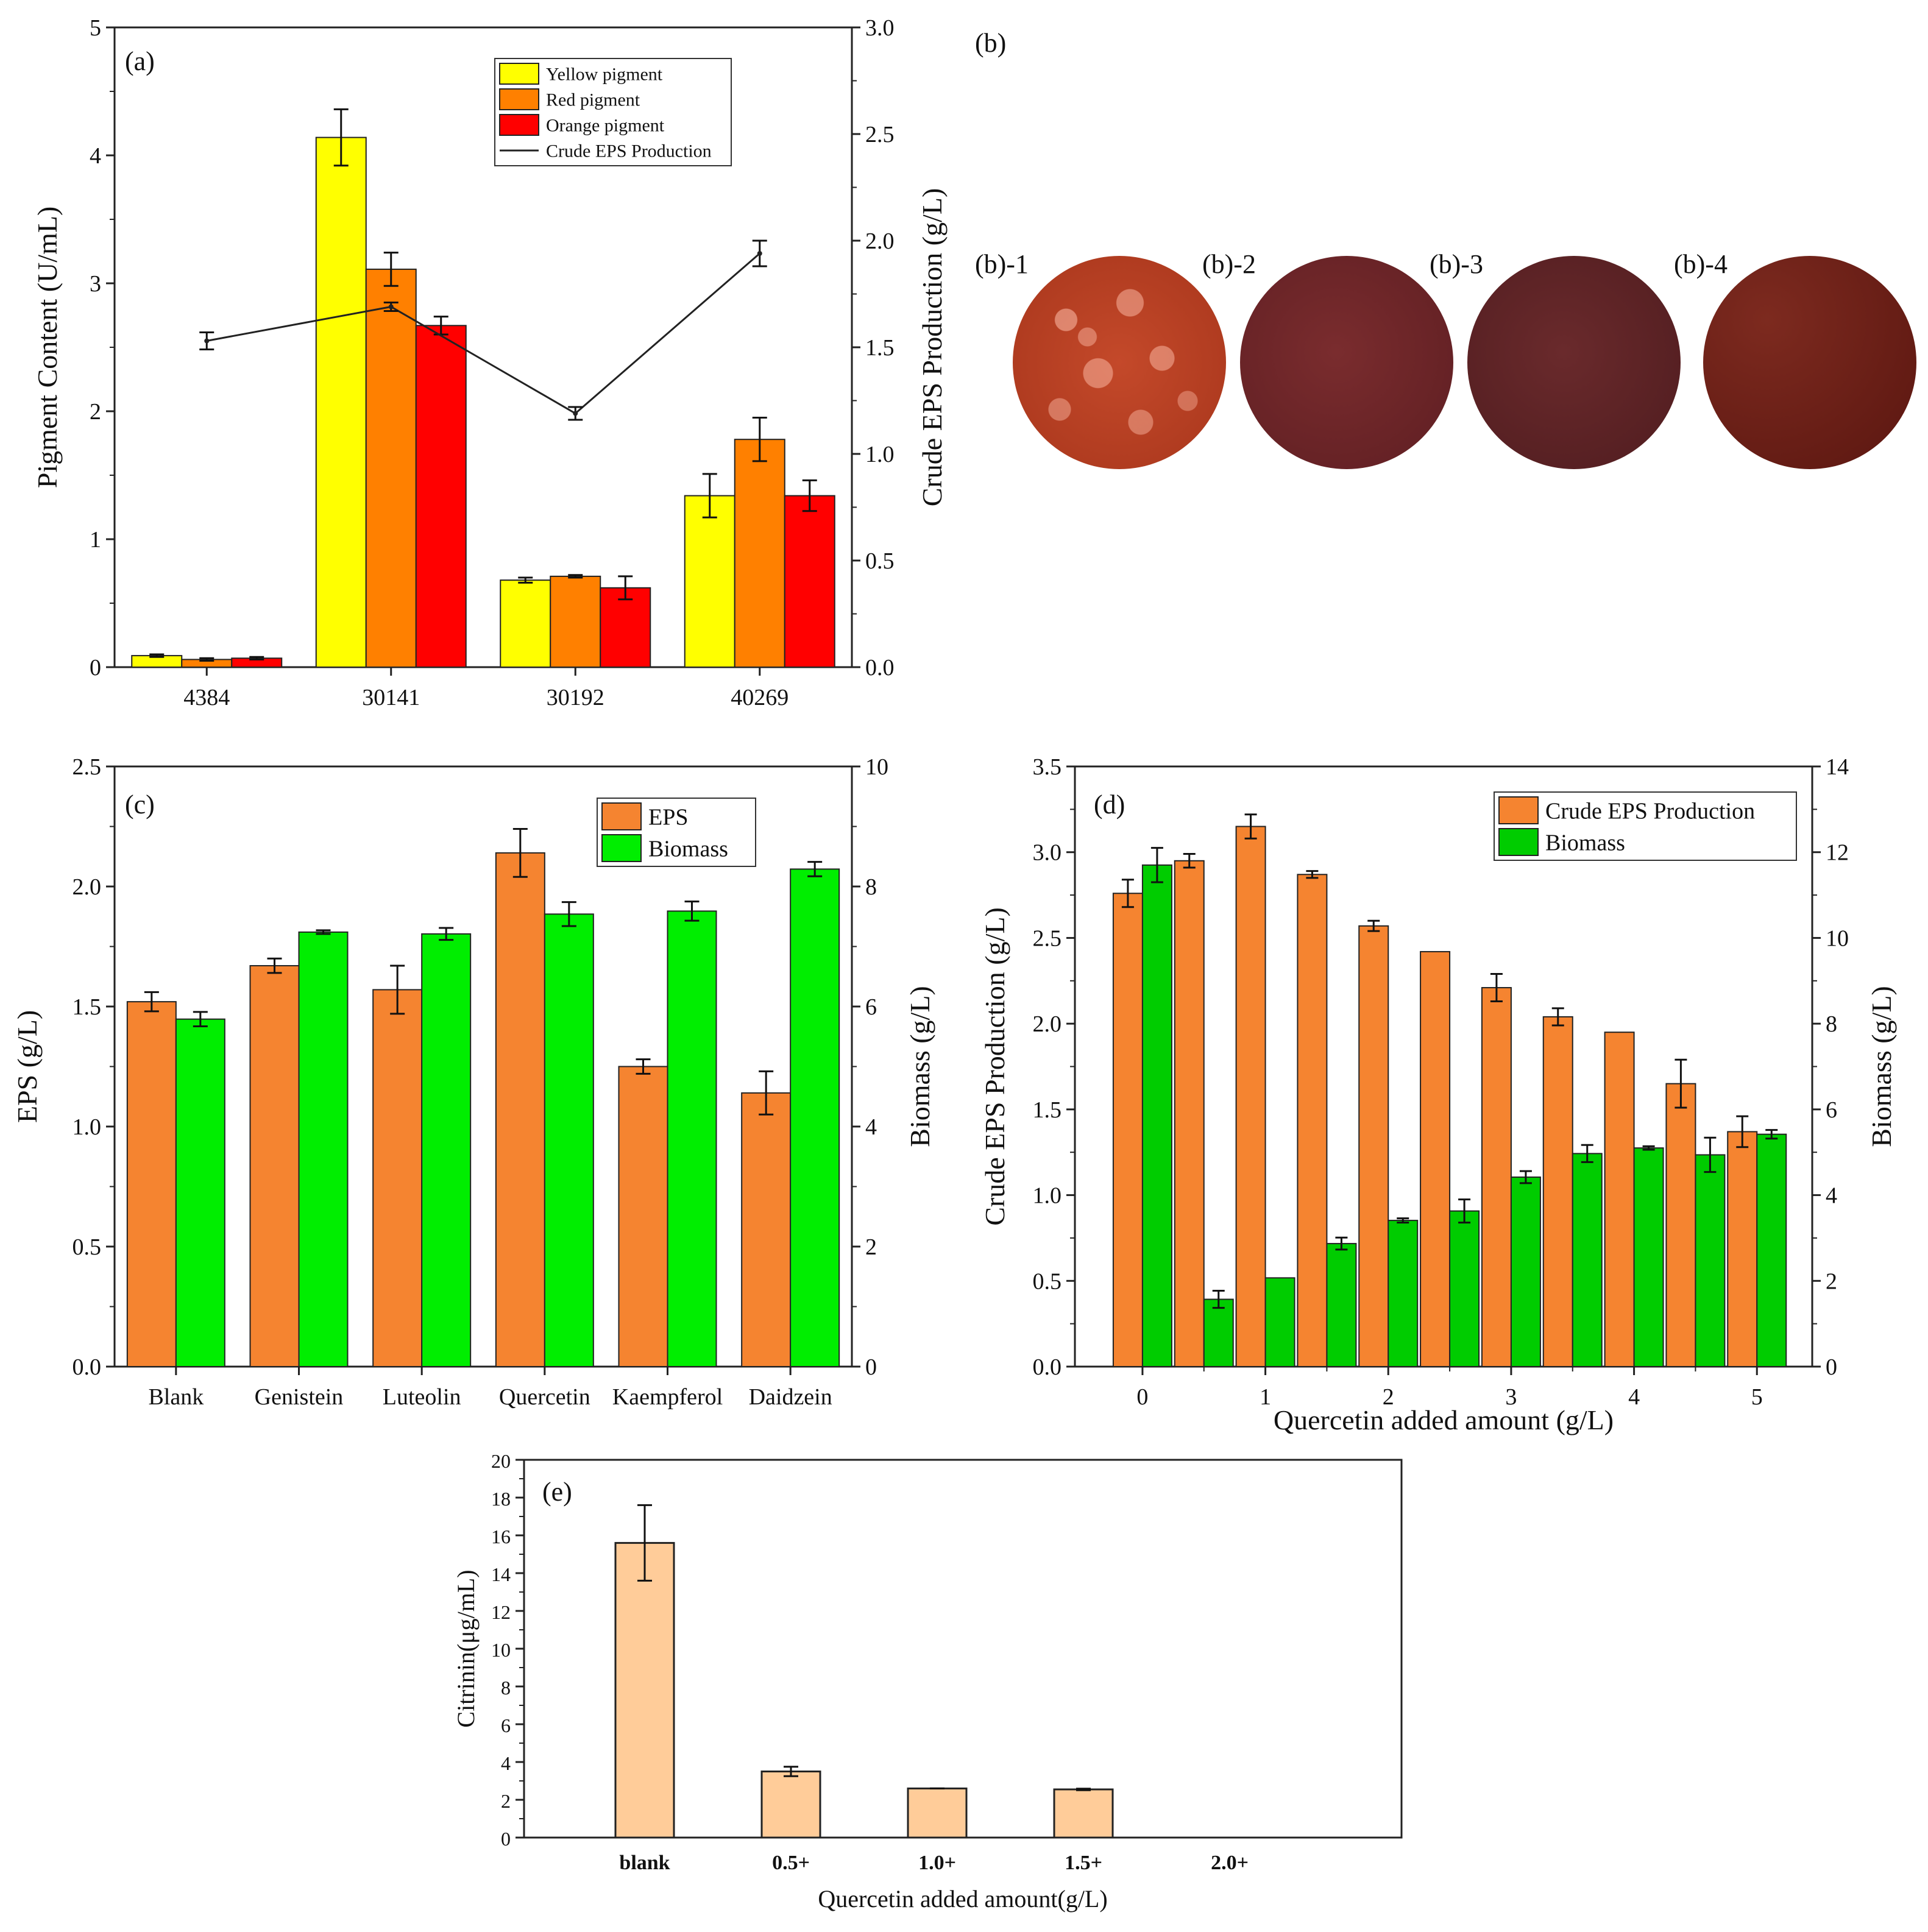 The image size is (1928, 1932). Describe the element at coordinates (880, 348) in the screenshot. I see `a-y2tick-label: 1.5` at that location.